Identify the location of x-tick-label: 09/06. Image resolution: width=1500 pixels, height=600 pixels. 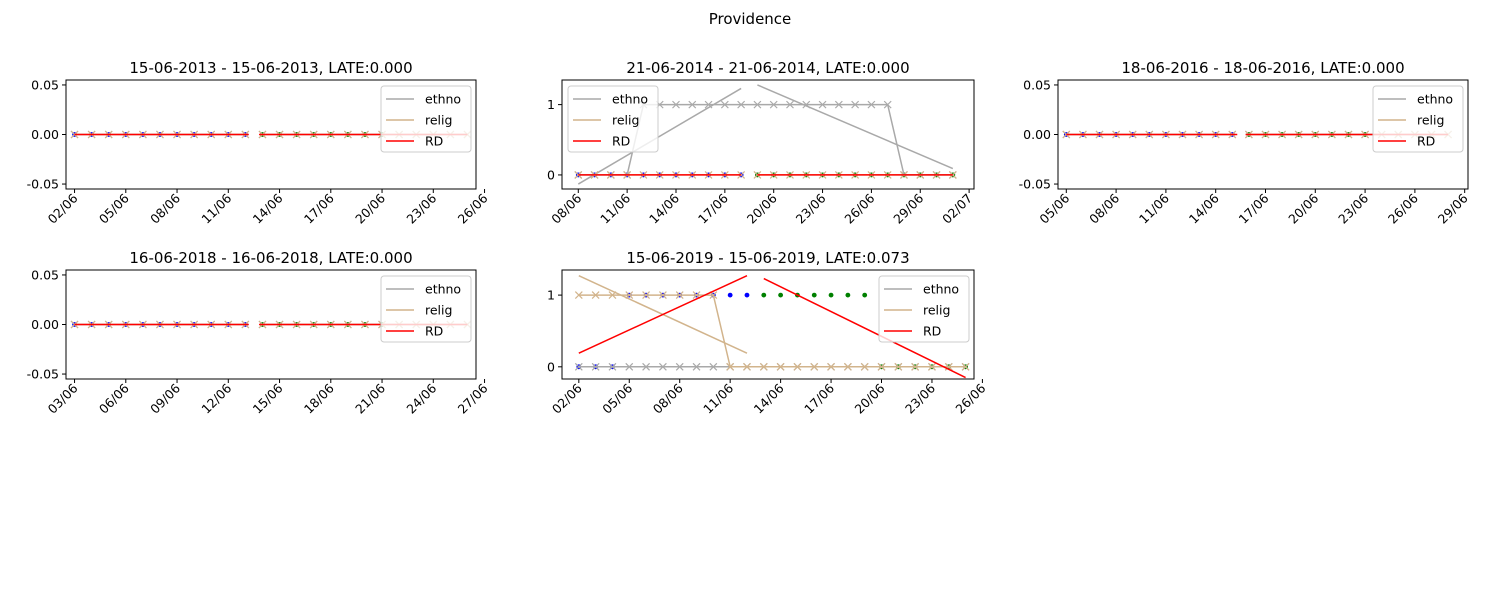
(165, 398).